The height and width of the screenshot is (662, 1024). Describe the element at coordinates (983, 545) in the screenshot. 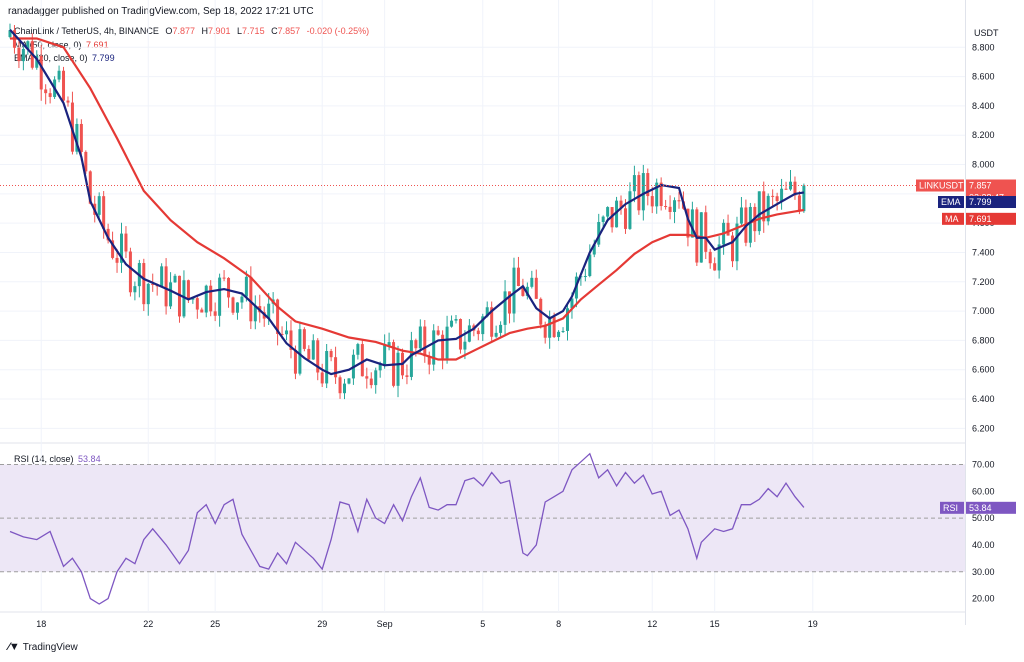

I see `rsi-tick-label: 40.00` at that location.